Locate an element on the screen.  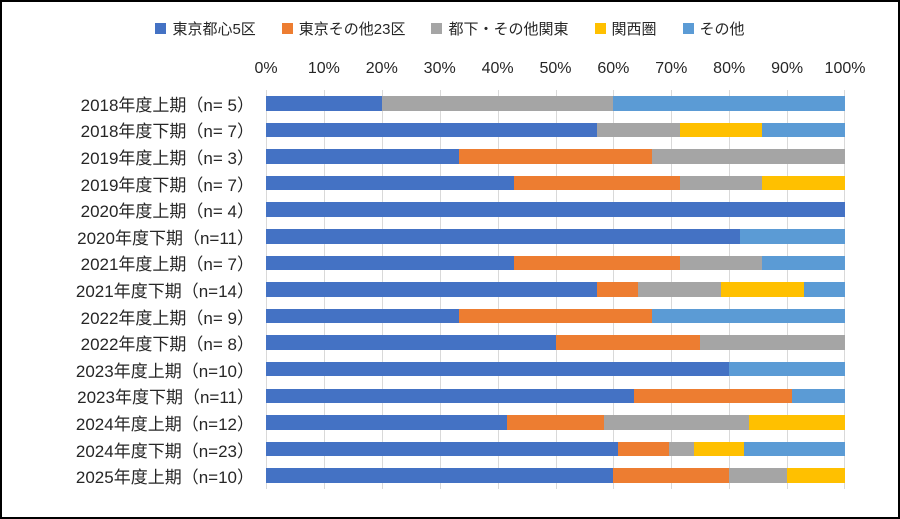
category-label: 2022年度下期（n= 8） is located at coordinates (167, 345).